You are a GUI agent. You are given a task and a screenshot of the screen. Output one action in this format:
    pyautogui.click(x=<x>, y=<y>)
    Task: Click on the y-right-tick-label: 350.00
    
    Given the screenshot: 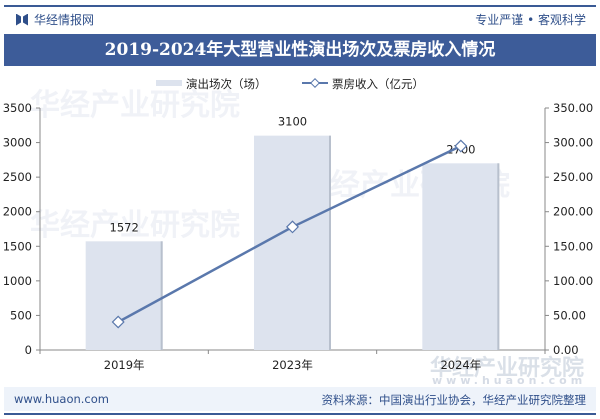 What is the action you would take?
    pyautogui.click(x=573, y=108)
    